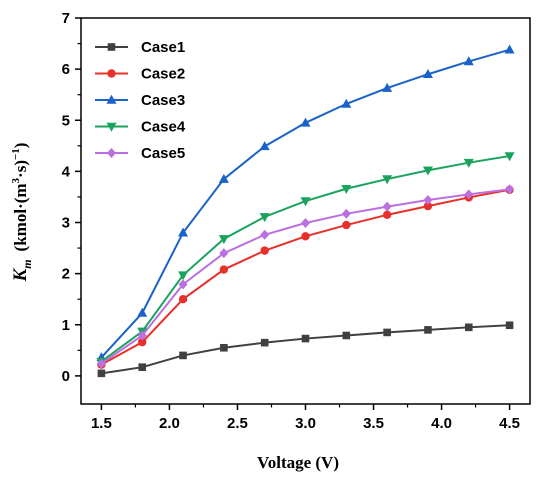  What do you see at coordinates (441, 423) in the screenshot?
I see `x-tick-label: 4.0` at bounding box center [441, 423].